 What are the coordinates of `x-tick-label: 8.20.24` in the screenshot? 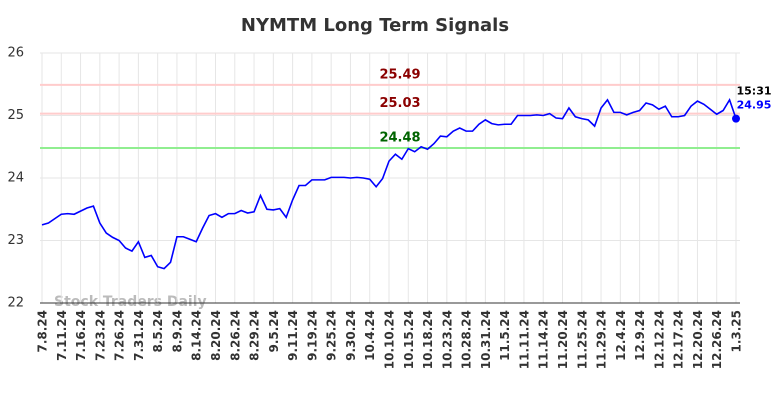 It's located at (216, 335).